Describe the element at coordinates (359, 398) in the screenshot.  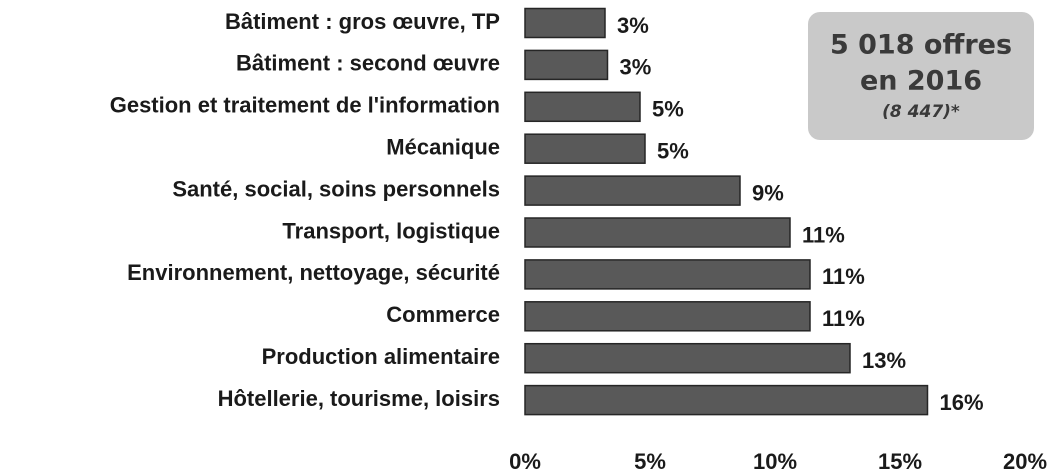
I see `category-label: Hôtellerie, tourisme, loisirs` at that location.